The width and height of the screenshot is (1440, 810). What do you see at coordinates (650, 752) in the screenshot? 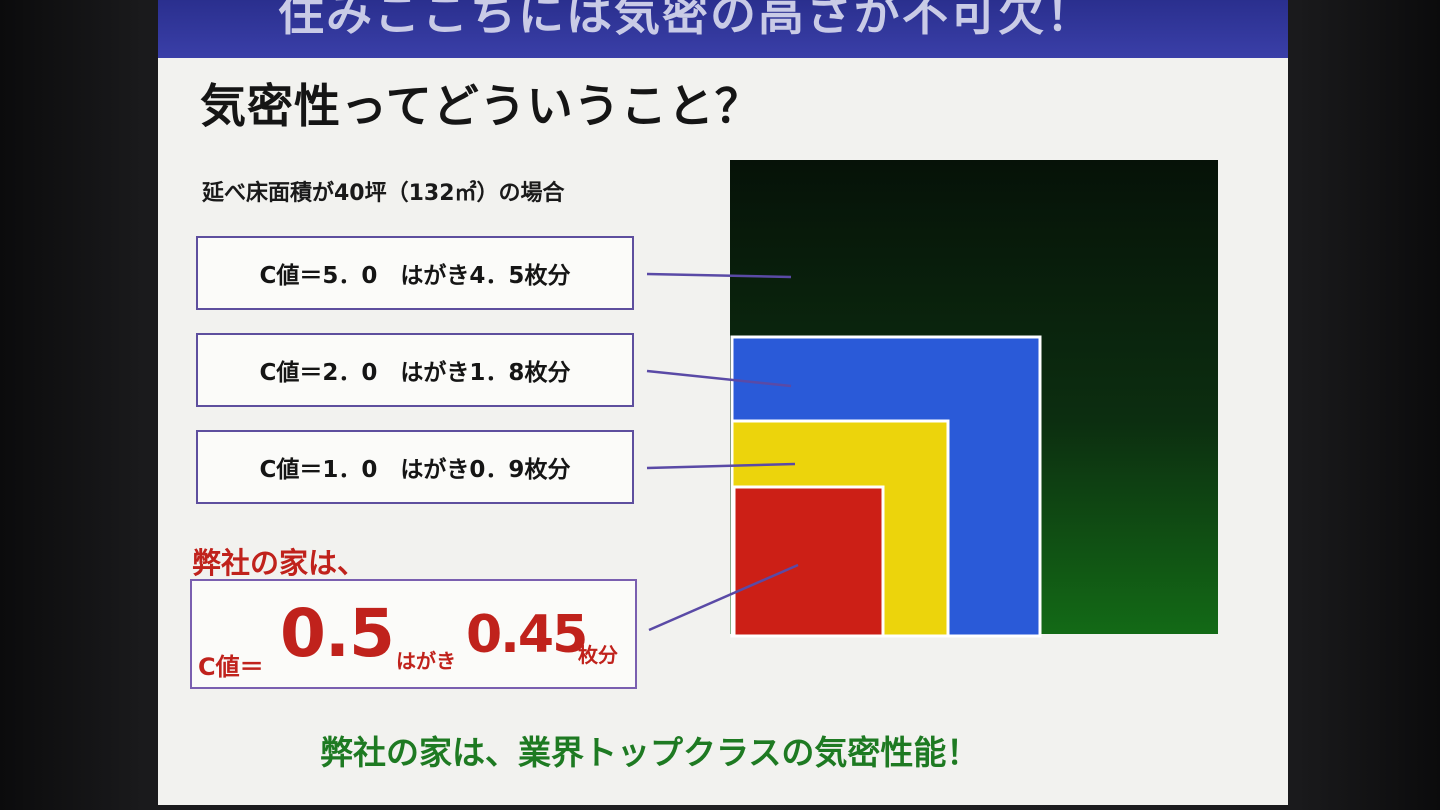
I see `footer-slogan: 弊社の家は、業界トップクラスの気密性能！` at bounding box center [650, 752].